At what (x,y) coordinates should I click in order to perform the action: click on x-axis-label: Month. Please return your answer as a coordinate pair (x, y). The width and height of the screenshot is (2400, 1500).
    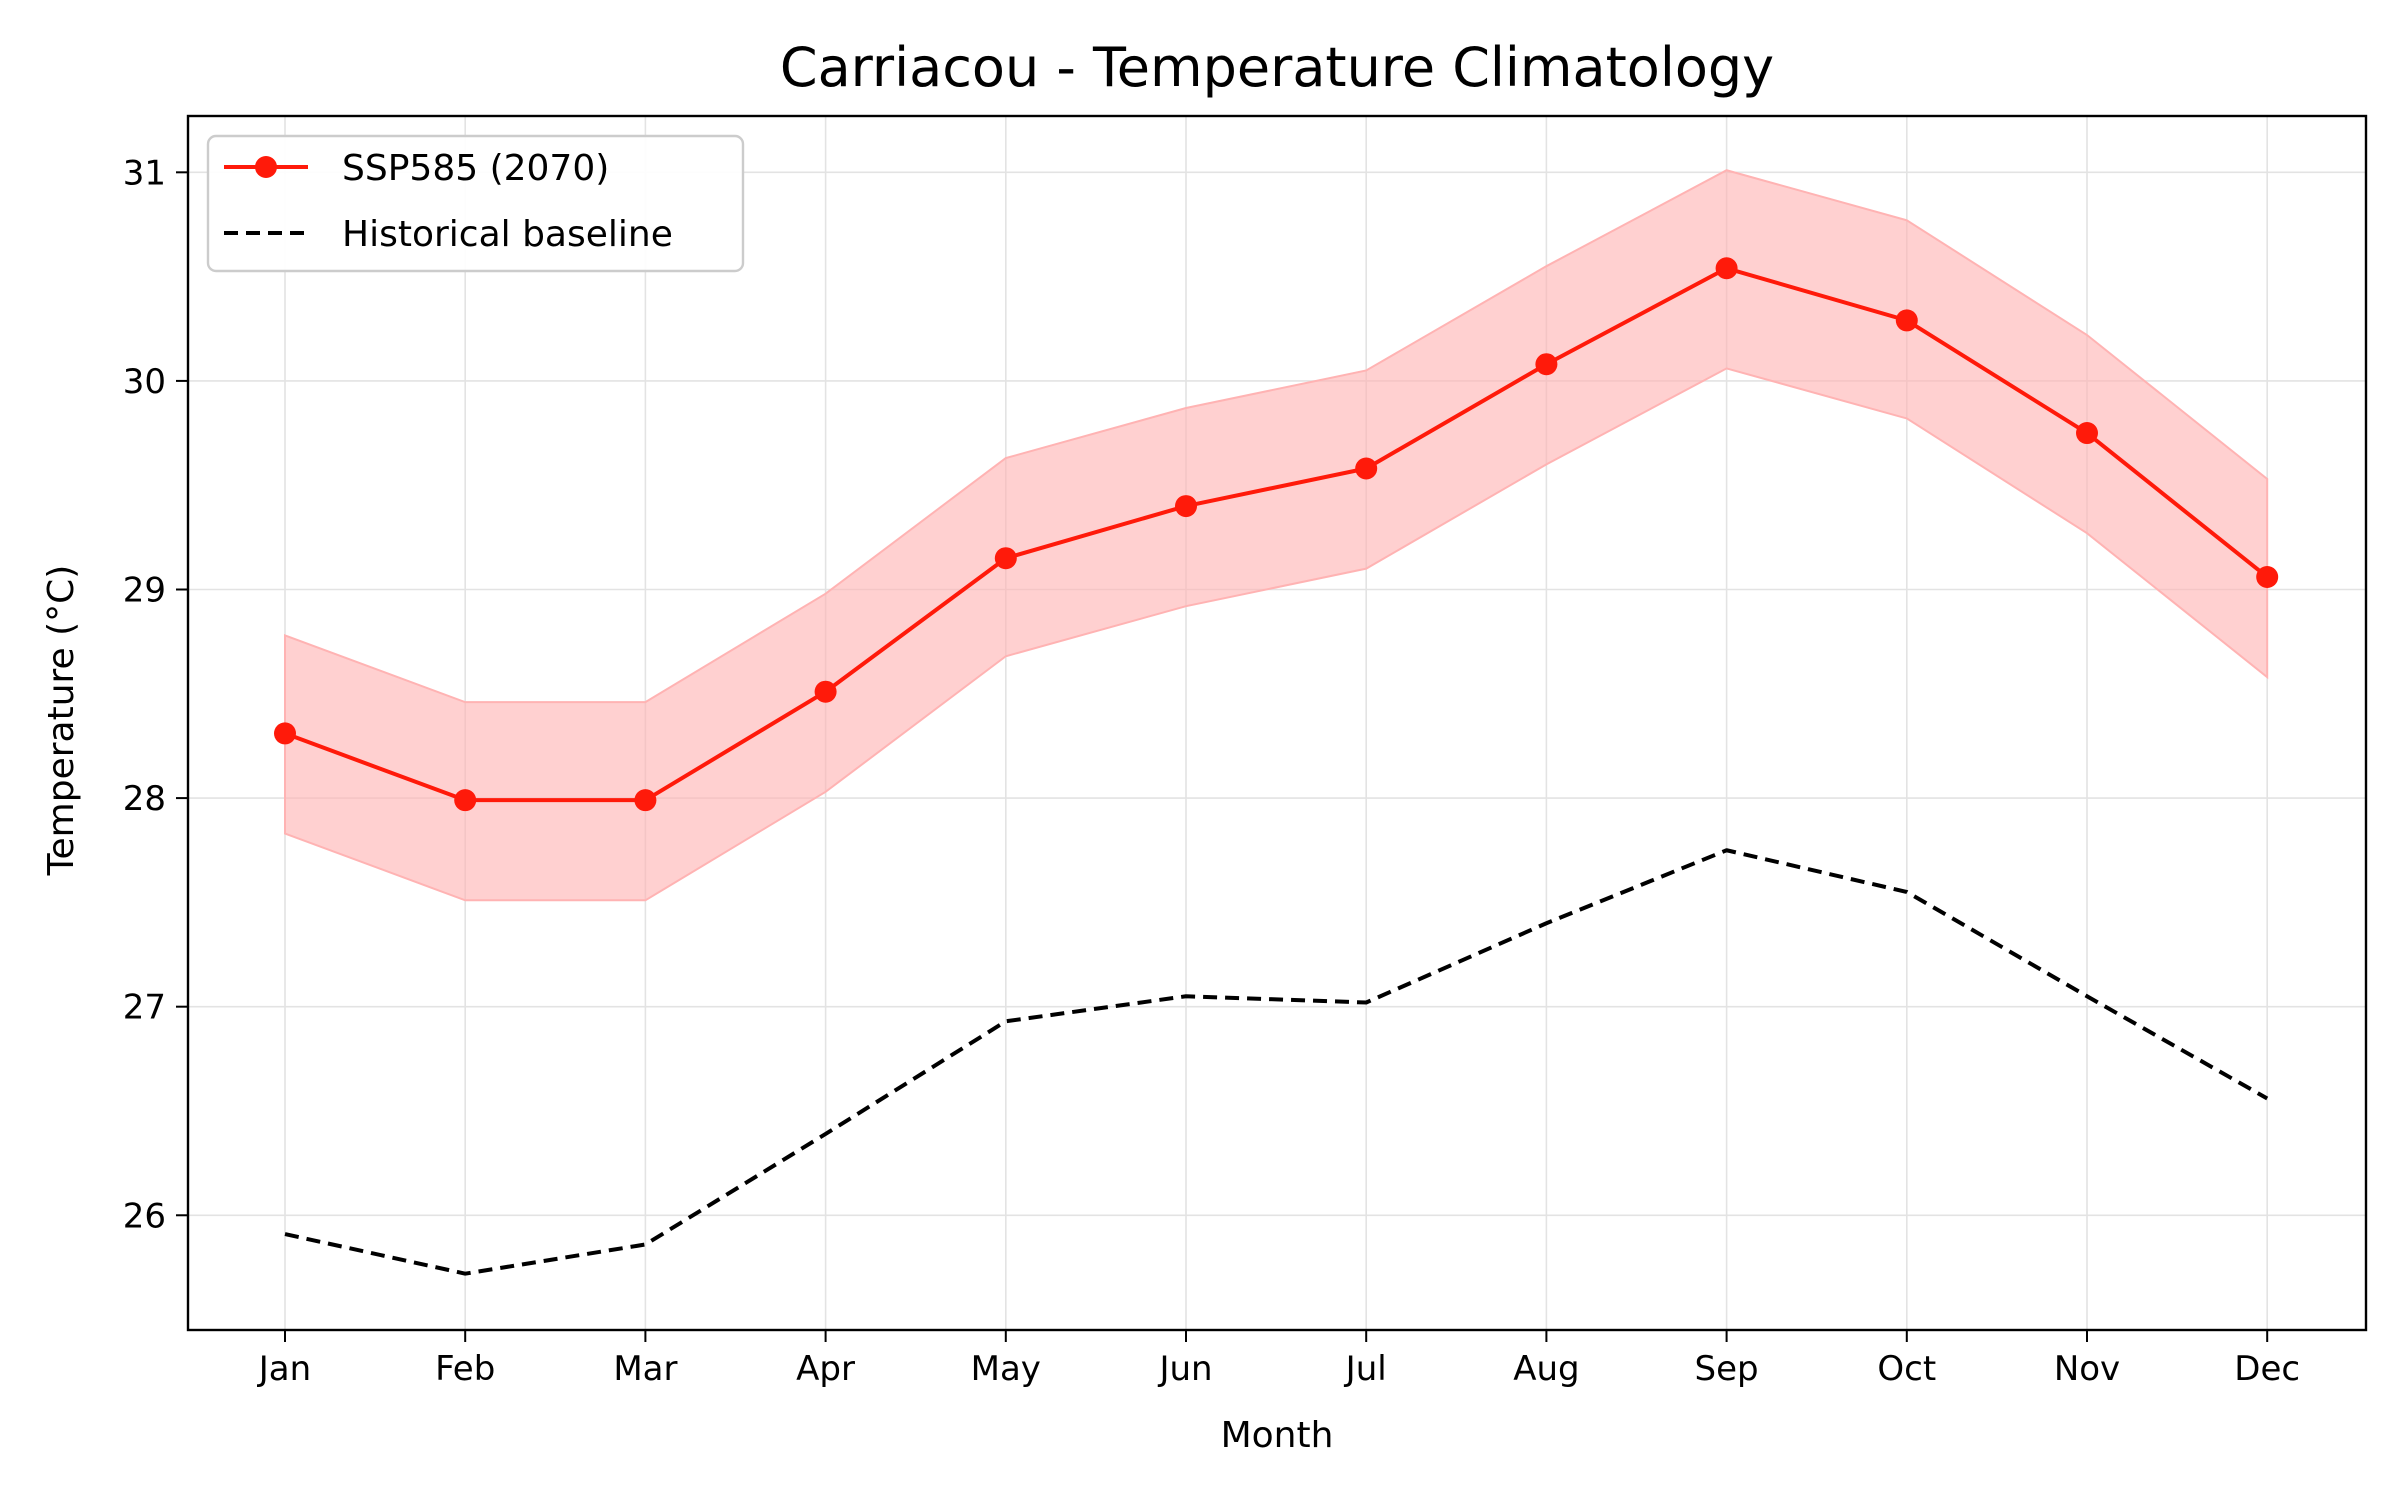
    Looking at the image, I should click on (1277, 1435).